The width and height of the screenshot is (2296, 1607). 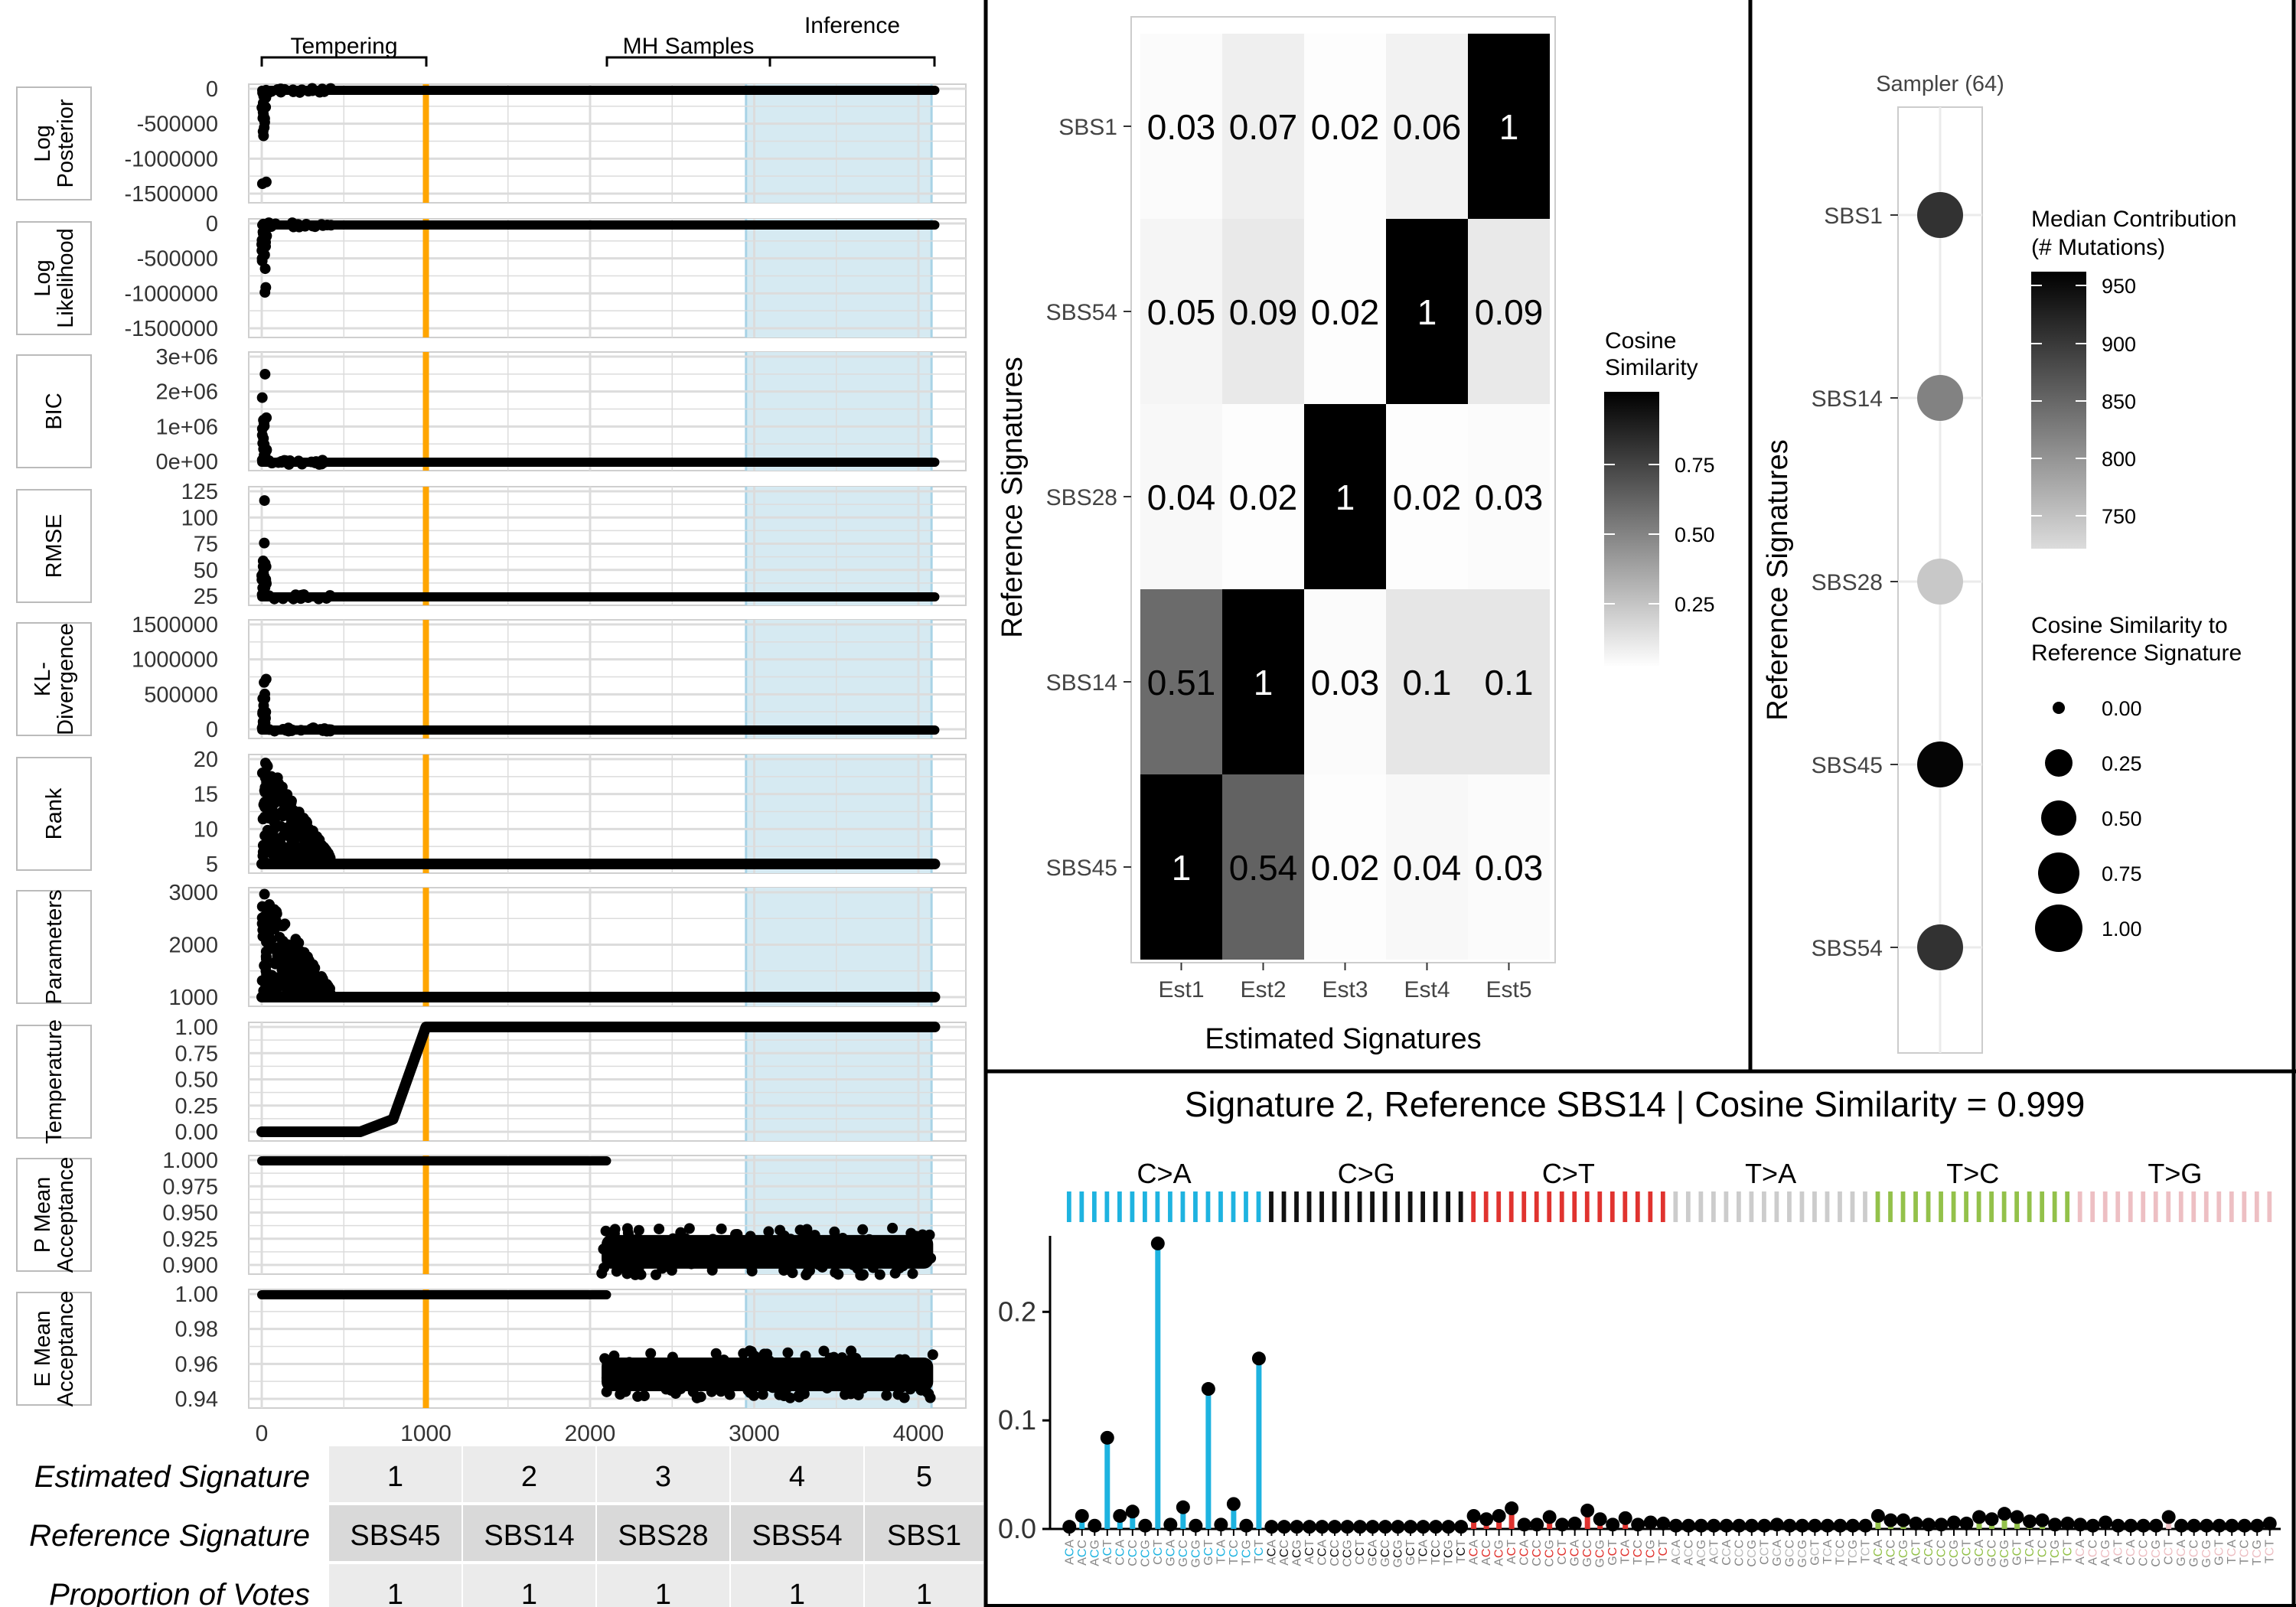 I want to click on legend-tick-label: 0.25, so click(x=2122, y=763).